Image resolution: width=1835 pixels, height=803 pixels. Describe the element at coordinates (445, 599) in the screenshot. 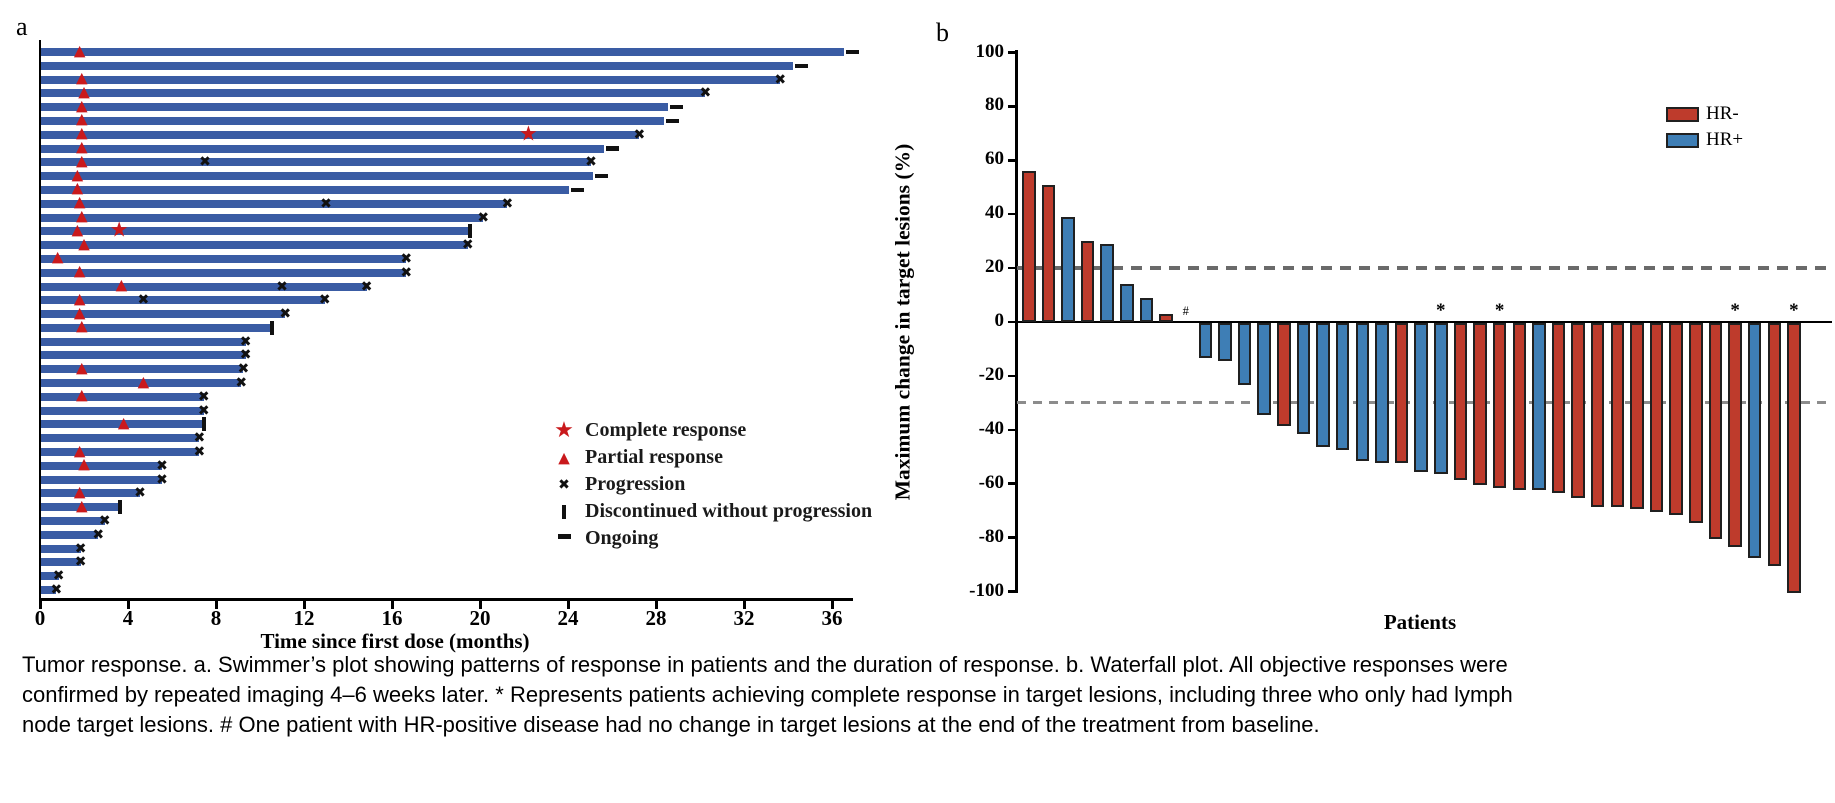

I see `swimmer-x-axis-line` at that location.